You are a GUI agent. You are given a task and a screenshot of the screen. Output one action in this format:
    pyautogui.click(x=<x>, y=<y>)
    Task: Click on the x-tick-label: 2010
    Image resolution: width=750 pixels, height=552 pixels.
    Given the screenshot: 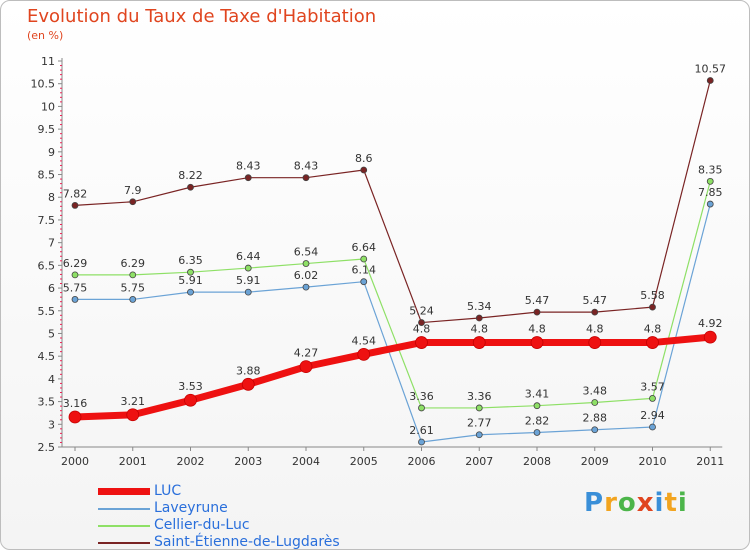 What is the action you would take?
    pyautogui.click(x=653, y=461)
    